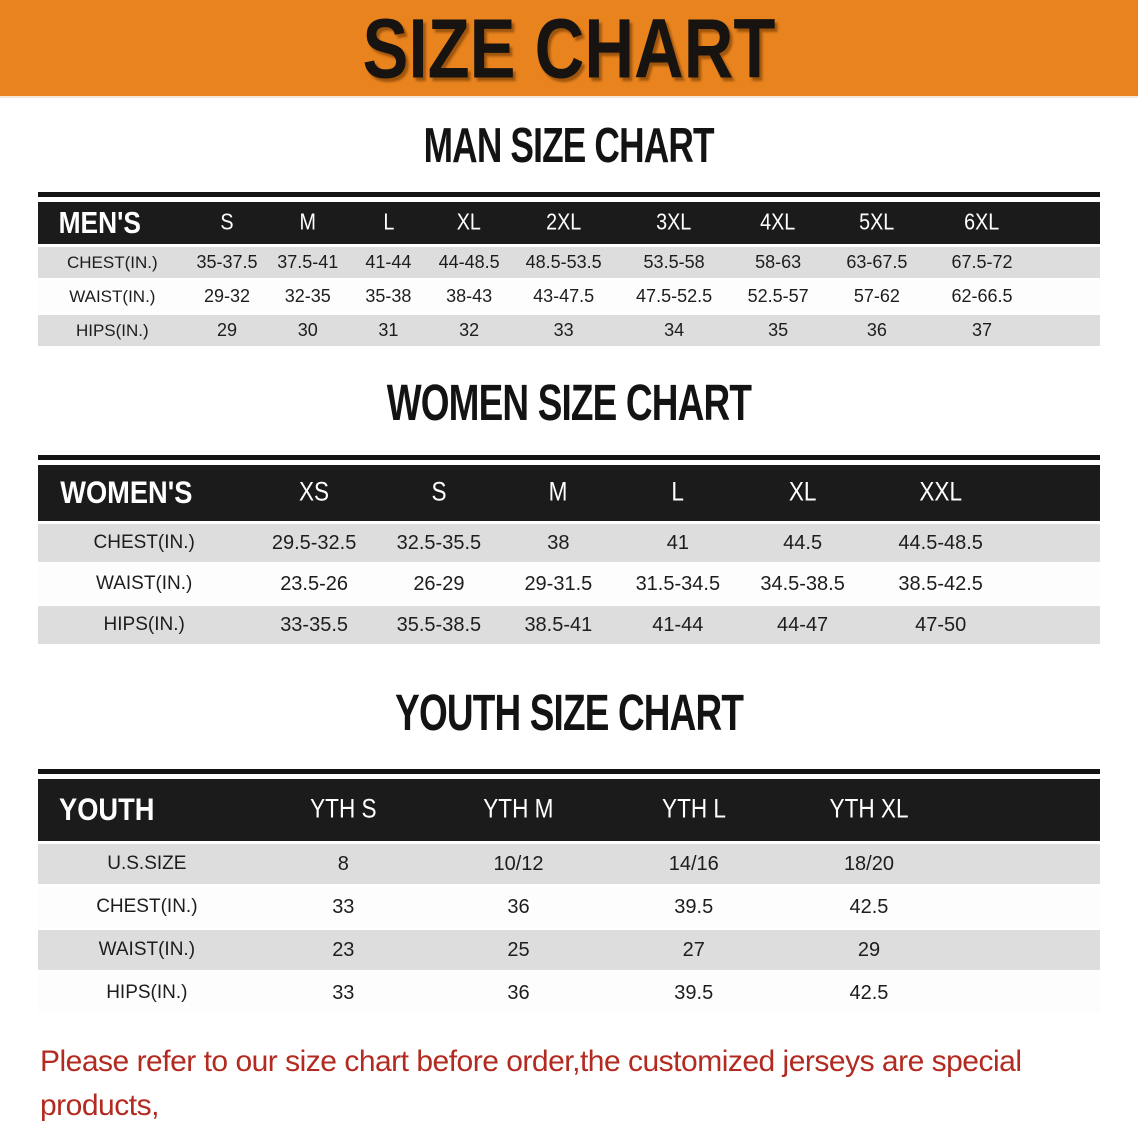 The height and width of the screenshot is (1132, 1138). Describe the element at coordinates (227, 296) in the screenshot. I see `cell: 29-32` at that location.